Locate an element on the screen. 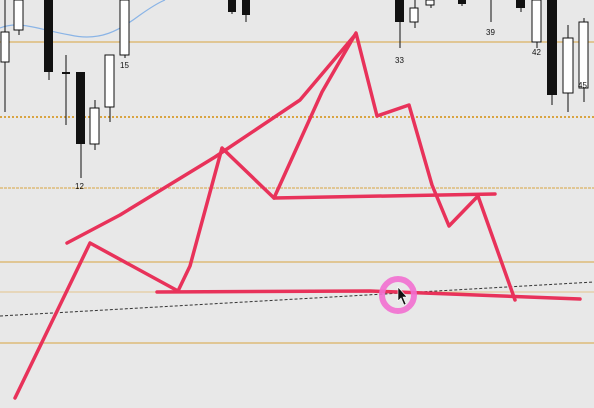  bar-label: 15 is located at coordinates (124, 65).